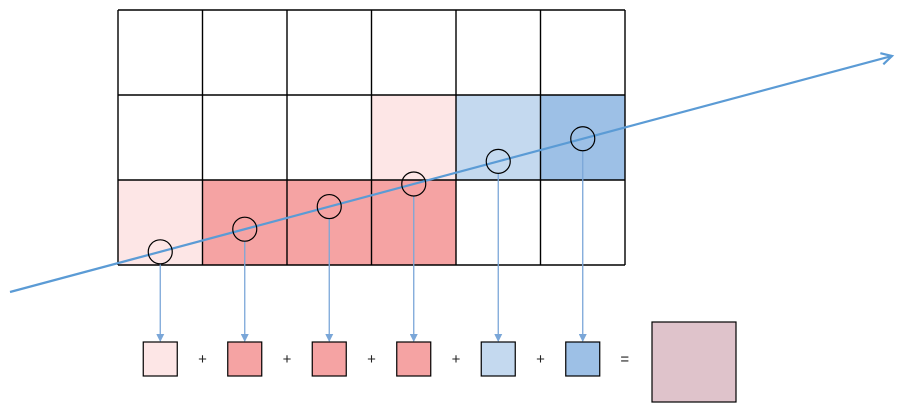 Image resolution: width=901 pixels, height=405 pixels. What do you see at coordinates (694, 362) in the screenshot?
I see `result-color-box` at bounding box center [694, 362].